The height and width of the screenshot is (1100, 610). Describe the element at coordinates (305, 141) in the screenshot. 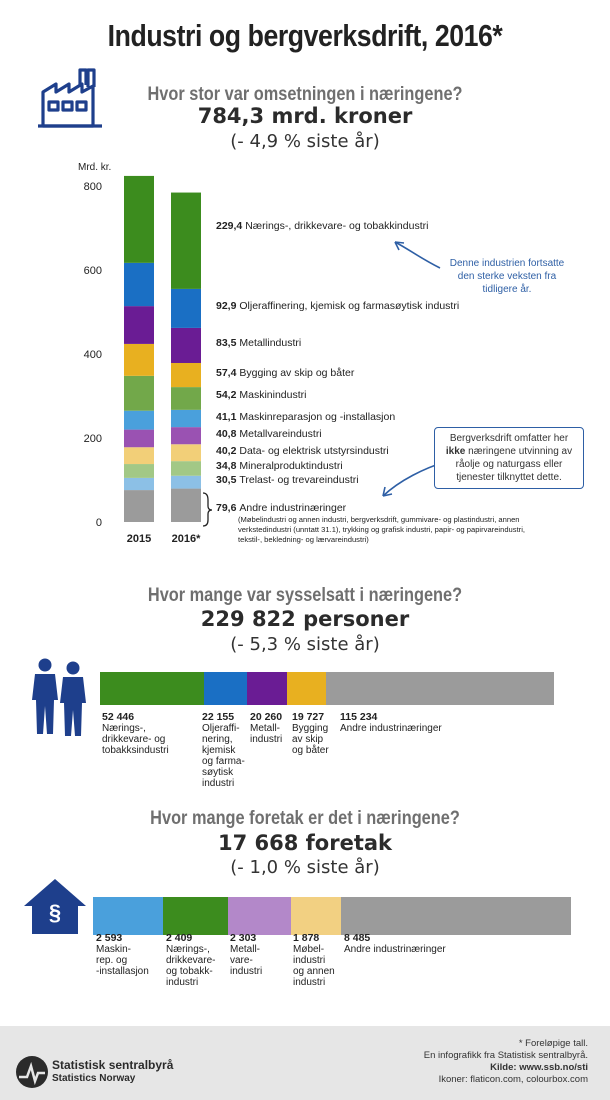

I see `turnover-change: (- 4,9 % siste år)` at that location.